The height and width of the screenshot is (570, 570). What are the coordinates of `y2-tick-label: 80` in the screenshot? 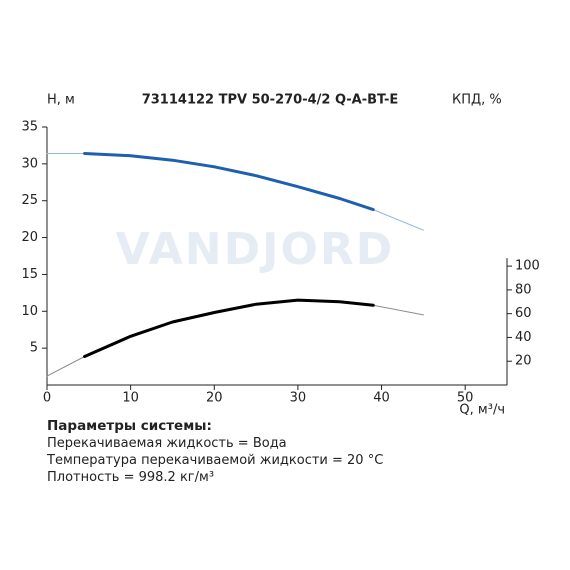 It's located at (523, 289).